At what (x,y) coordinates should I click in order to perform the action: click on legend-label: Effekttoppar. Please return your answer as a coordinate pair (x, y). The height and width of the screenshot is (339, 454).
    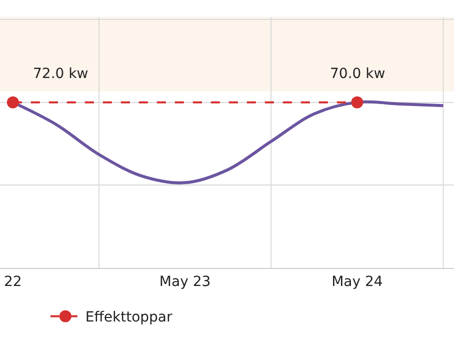
    Looking at the image, I should click on (129, 318).